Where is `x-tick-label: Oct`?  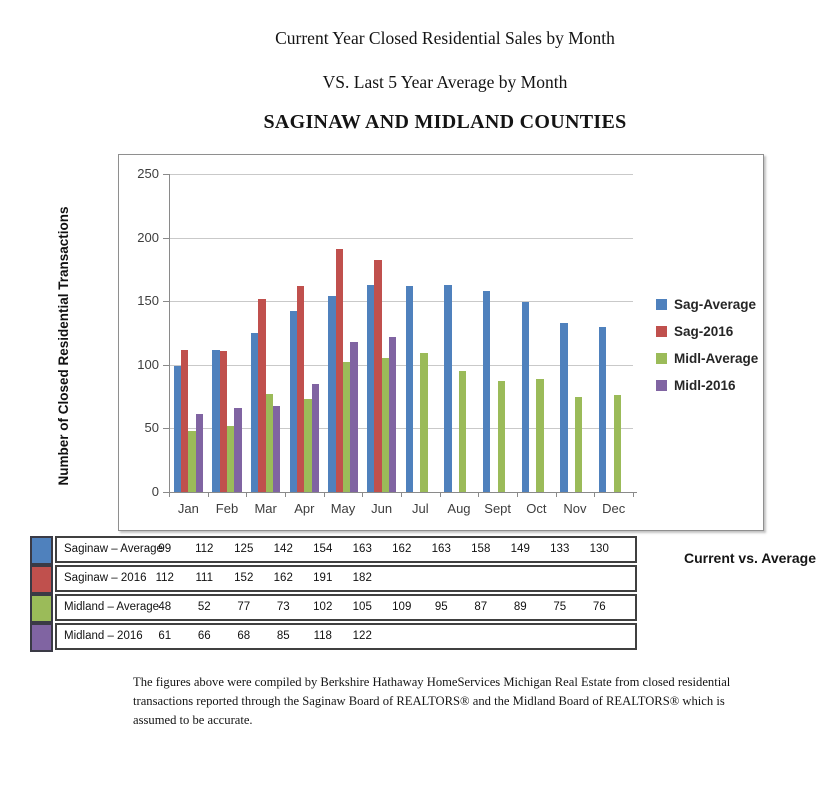 x-tick-label: Oct is located at coordinates (536, 508).